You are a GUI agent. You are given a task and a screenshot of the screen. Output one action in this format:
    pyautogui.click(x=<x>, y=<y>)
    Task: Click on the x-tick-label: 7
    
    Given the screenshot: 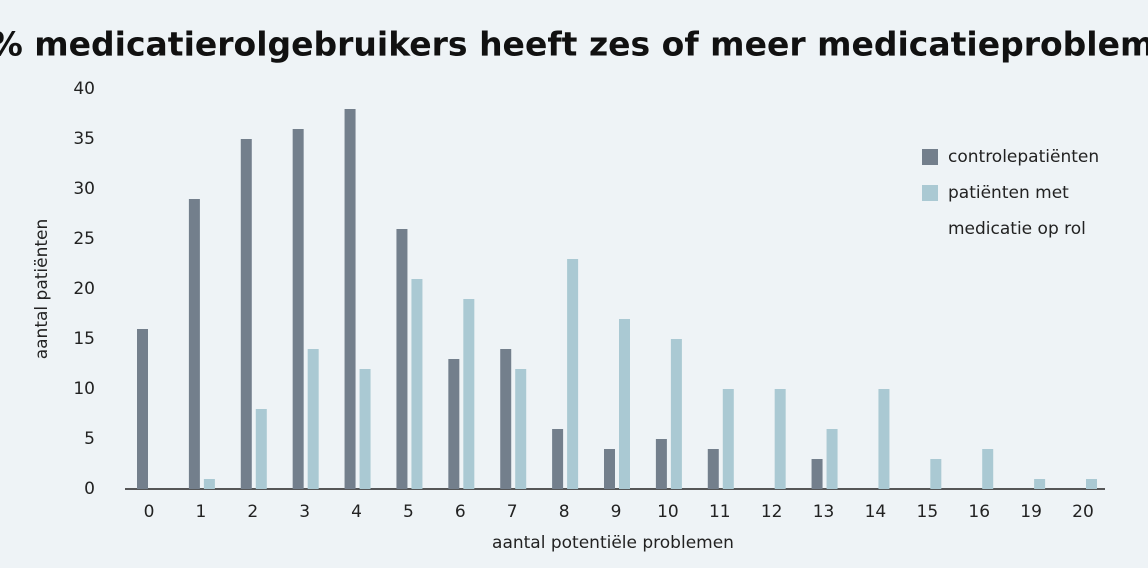 What is the action you would take?
    pyautogui.click(x=512, y=512)
    